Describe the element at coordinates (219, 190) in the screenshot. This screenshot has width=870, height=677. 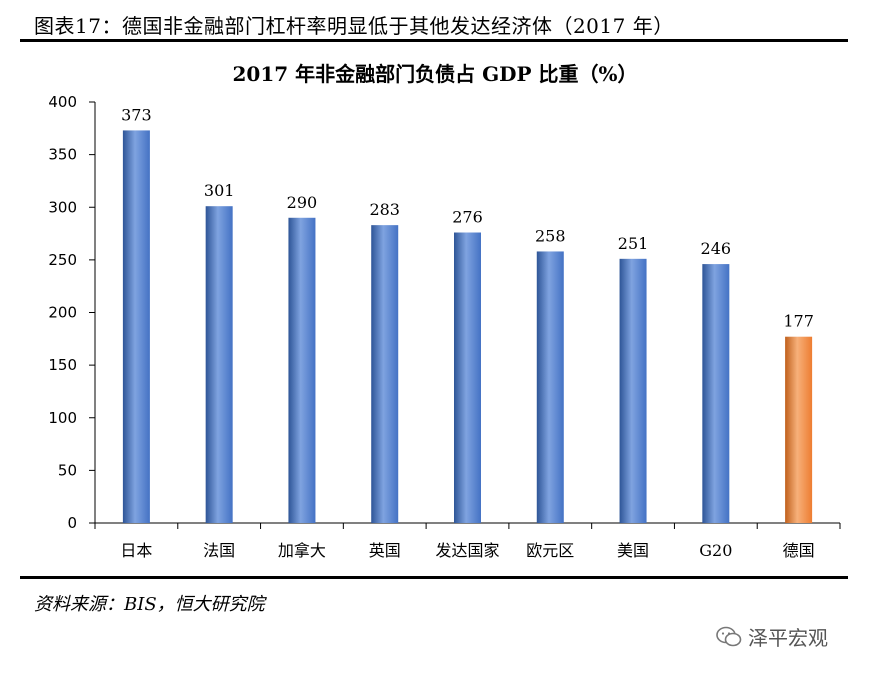
I see `data-label: 301` at that location.